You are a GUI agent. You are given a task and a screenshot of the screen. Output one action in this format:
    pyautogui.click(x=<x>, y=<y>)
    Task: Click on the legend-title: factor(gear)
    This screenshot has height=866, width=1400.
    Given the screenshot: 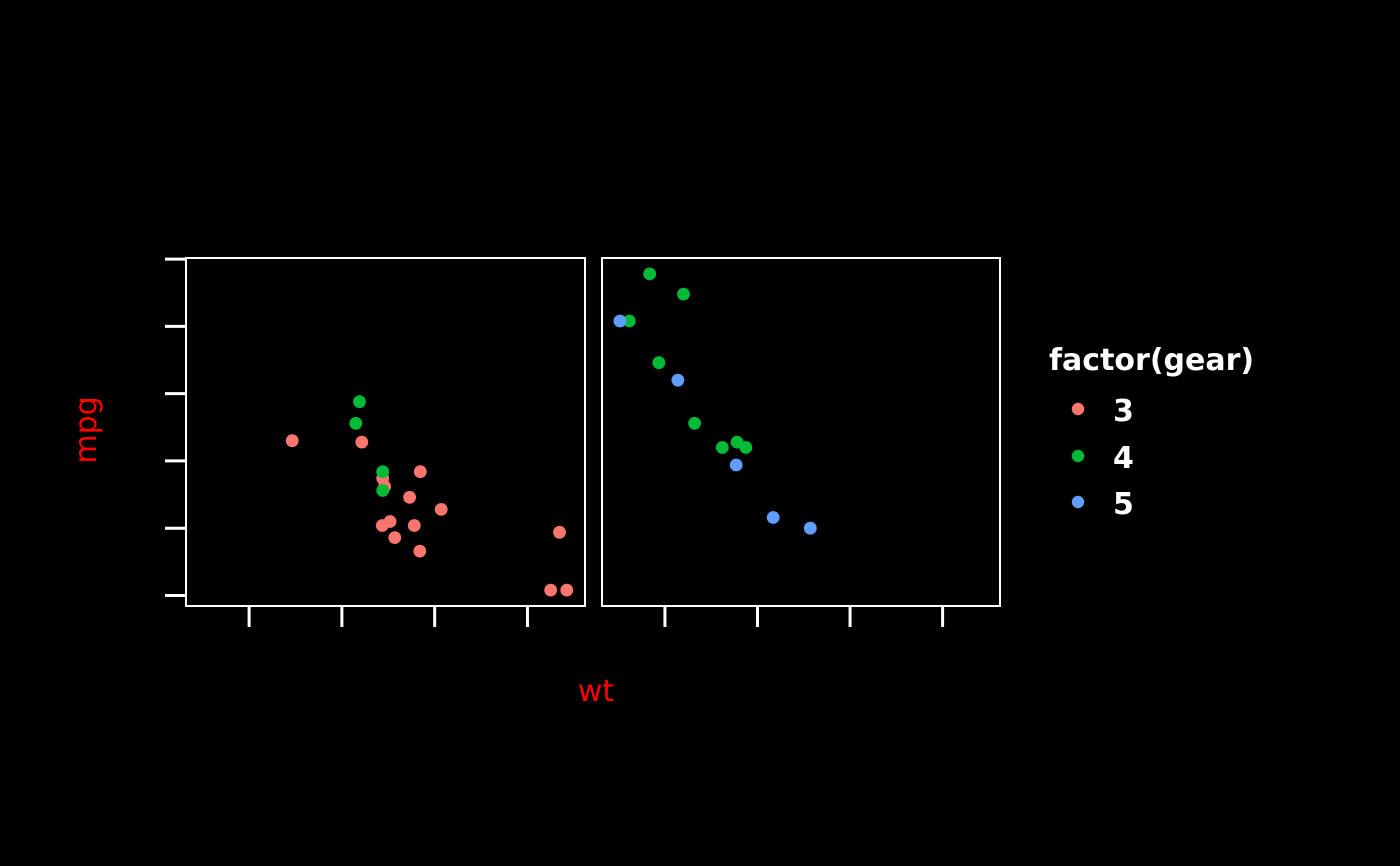 What is the action you would take?
    pyautogui.click(x=1151, y=360)
    